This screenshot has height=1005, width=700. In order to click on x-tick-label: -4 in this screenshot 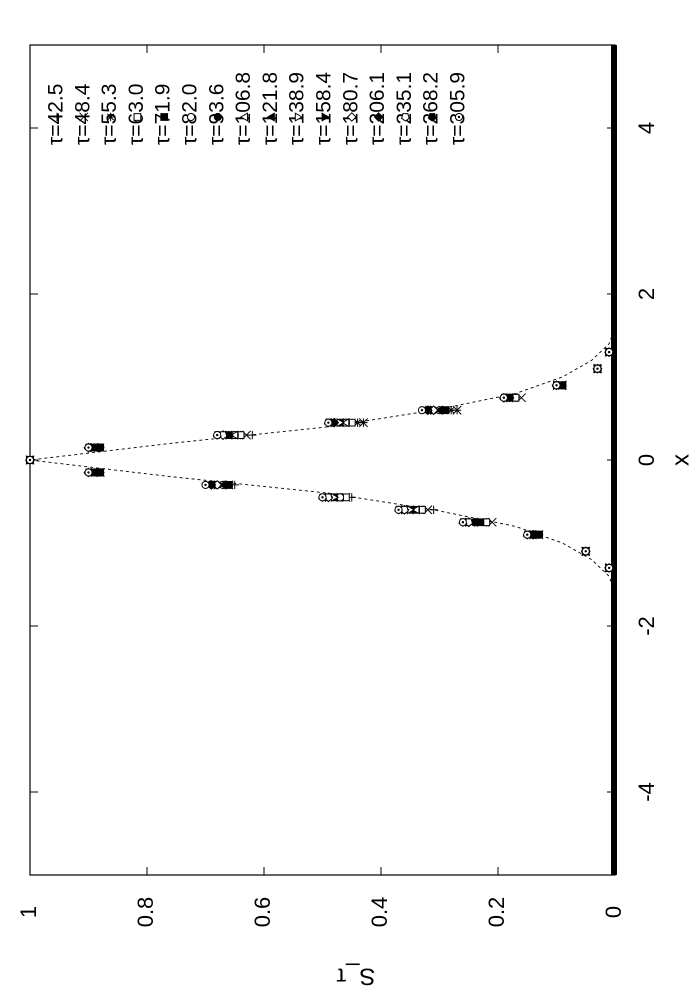, I will do `click(646, 792)`.